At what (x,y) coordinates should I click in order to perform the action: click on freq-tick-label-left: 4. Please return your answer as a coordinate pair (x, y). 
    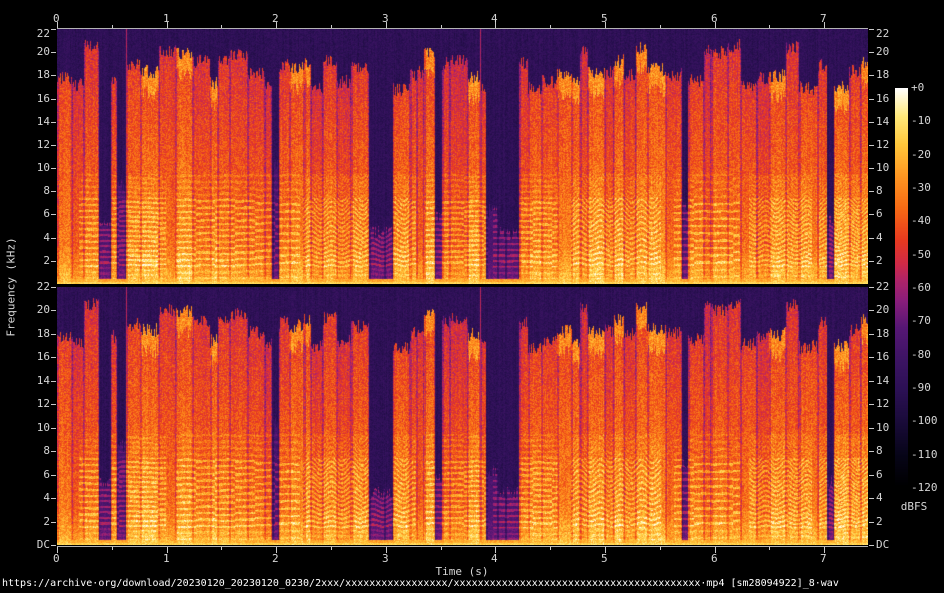
    Looking at the image, I should click on (46, 497).